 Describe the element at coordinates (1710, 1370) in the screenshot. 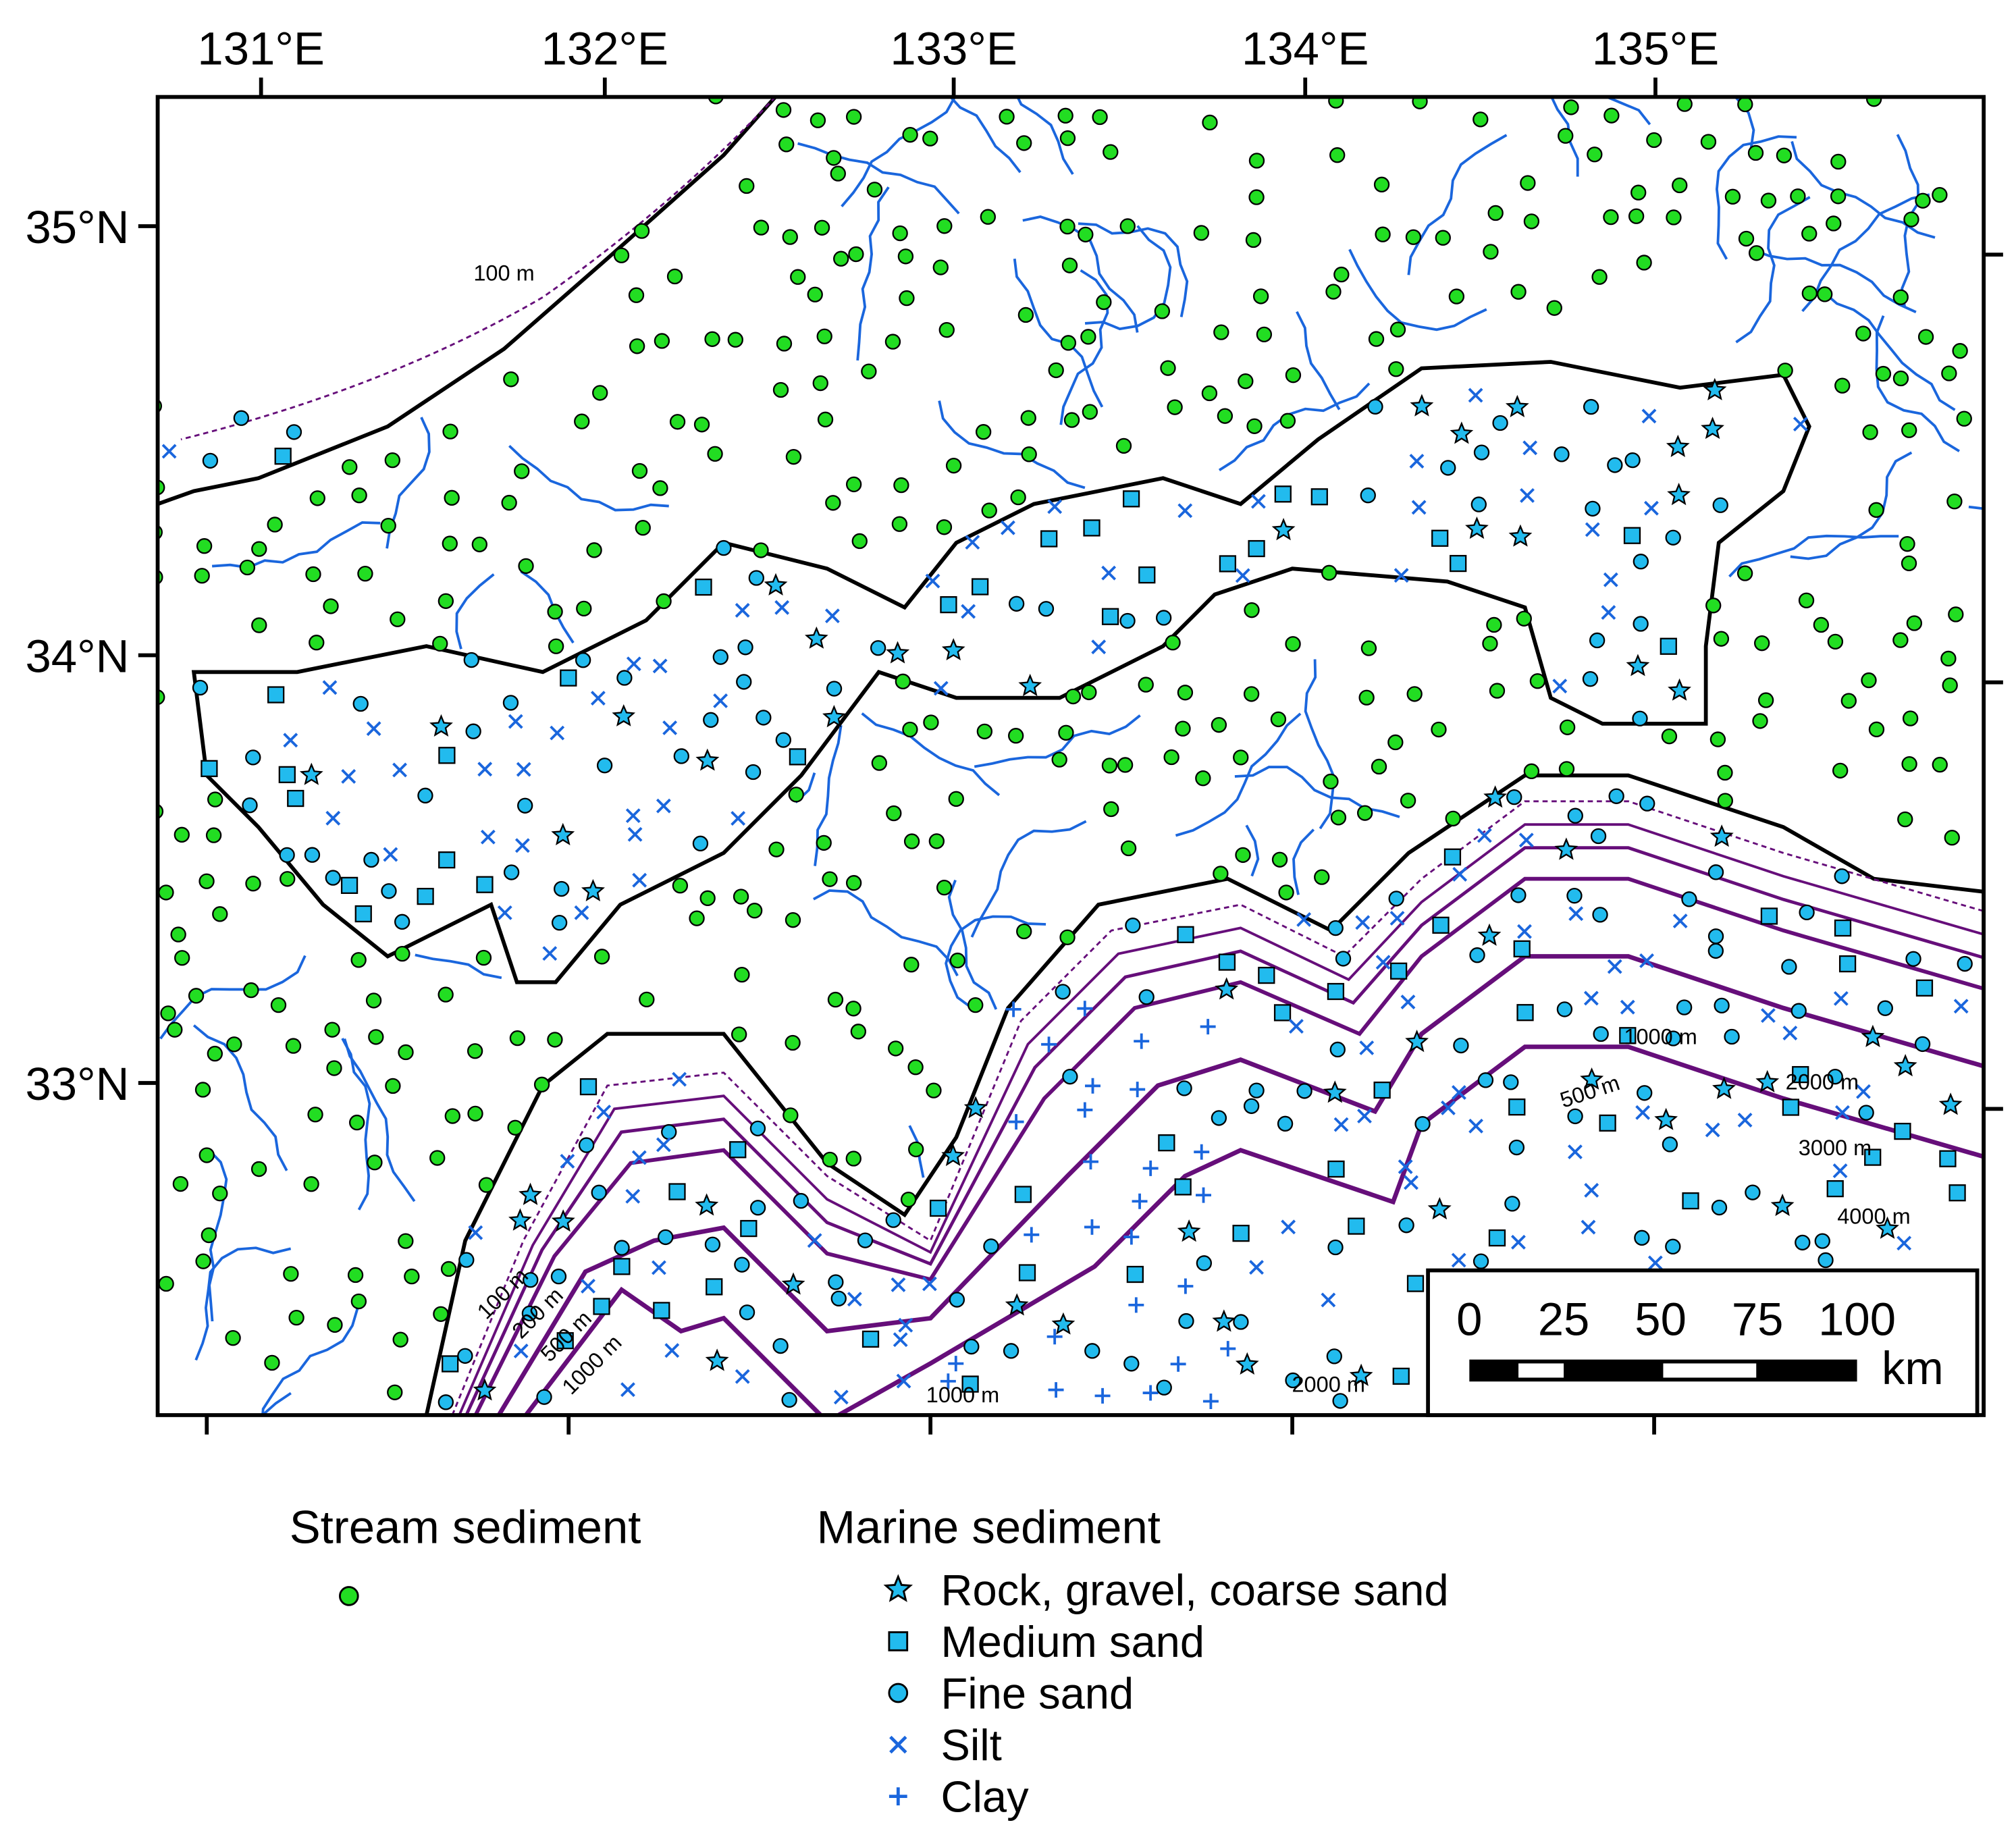

I see `scale-bar-gap` at that location.